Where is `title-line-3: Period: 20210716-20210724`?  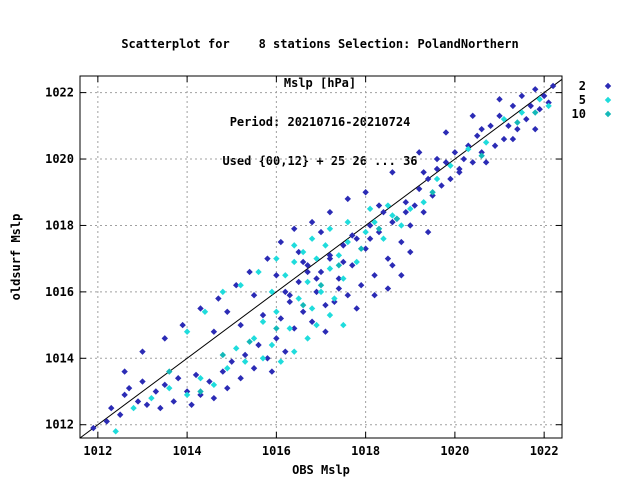 title-line-3: Period: 20210716-20210724 is located at coordinates (320, 122).